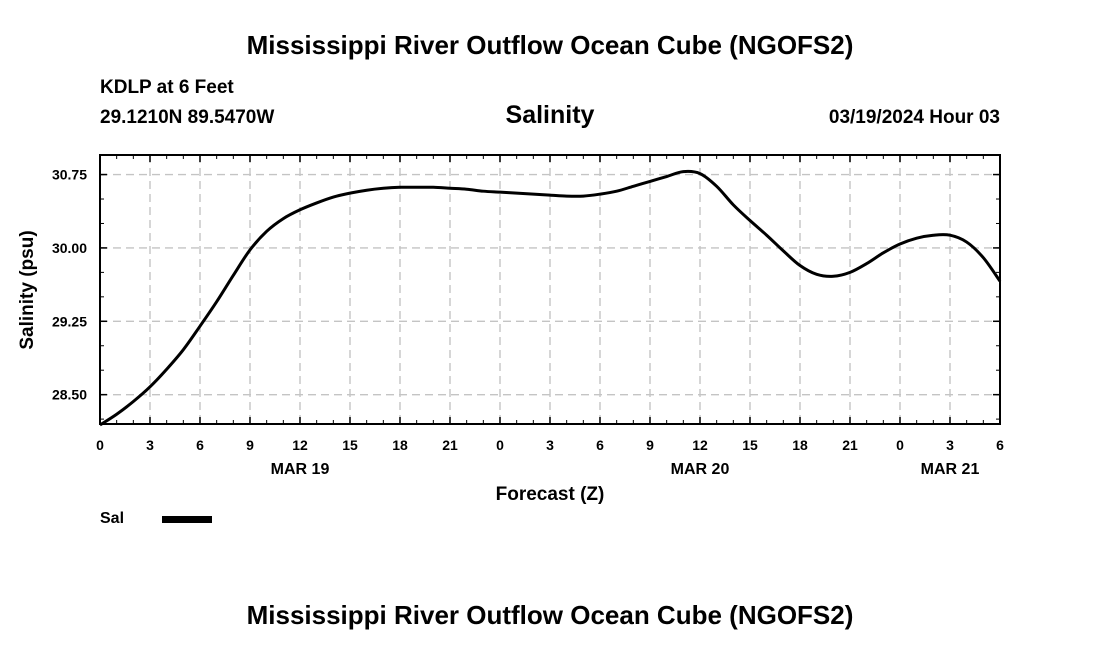 The height and width of the screenshot is (650, 1100). What do you see at coordinates (300, 469) in the screenshot?
I see `x-date-label: MAR 19` at bounding box center [300, 469].